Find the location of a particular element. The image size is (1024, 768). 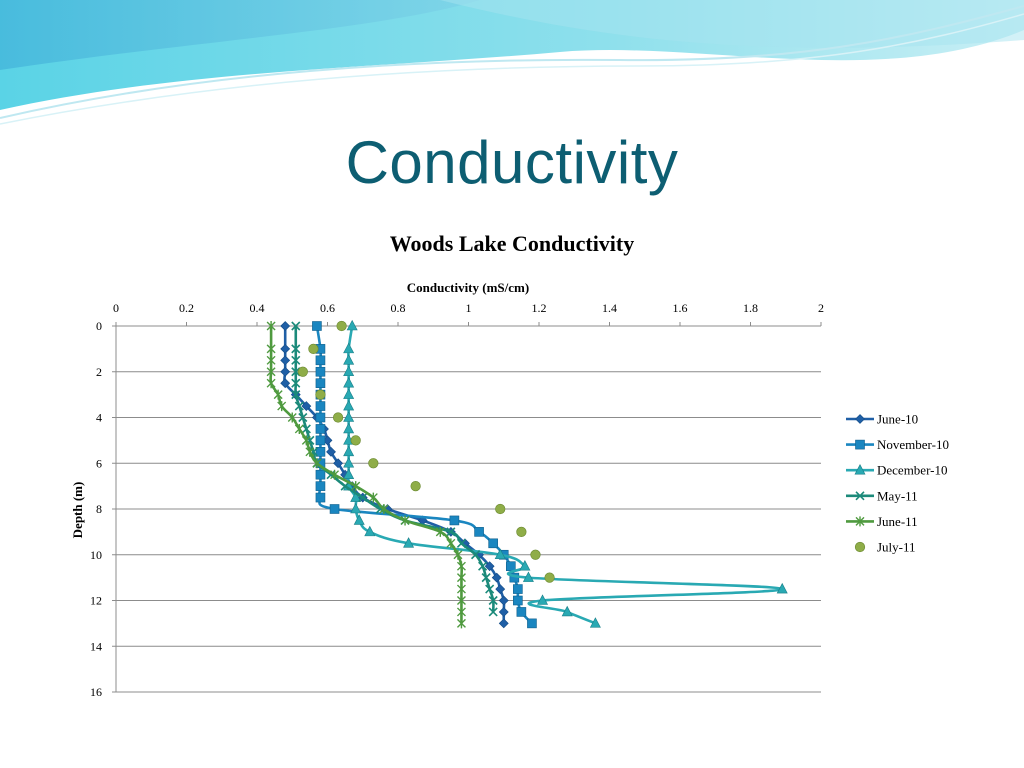

legend-item: May-11 is located at coordinates (882, 495).